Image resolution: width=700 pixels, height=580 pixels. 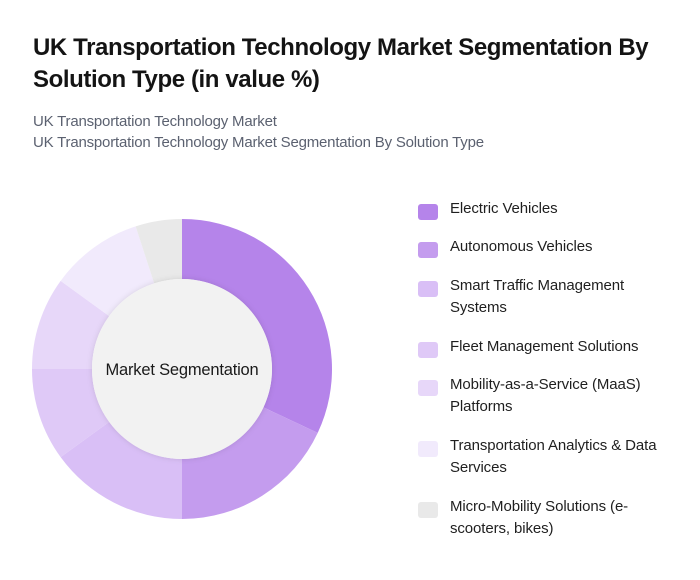 What do you see at coordinates (553, 456) in the screenshot?
I see `legend-label: Transportation Analytics & Data Services` at bounding box center [553, 456].